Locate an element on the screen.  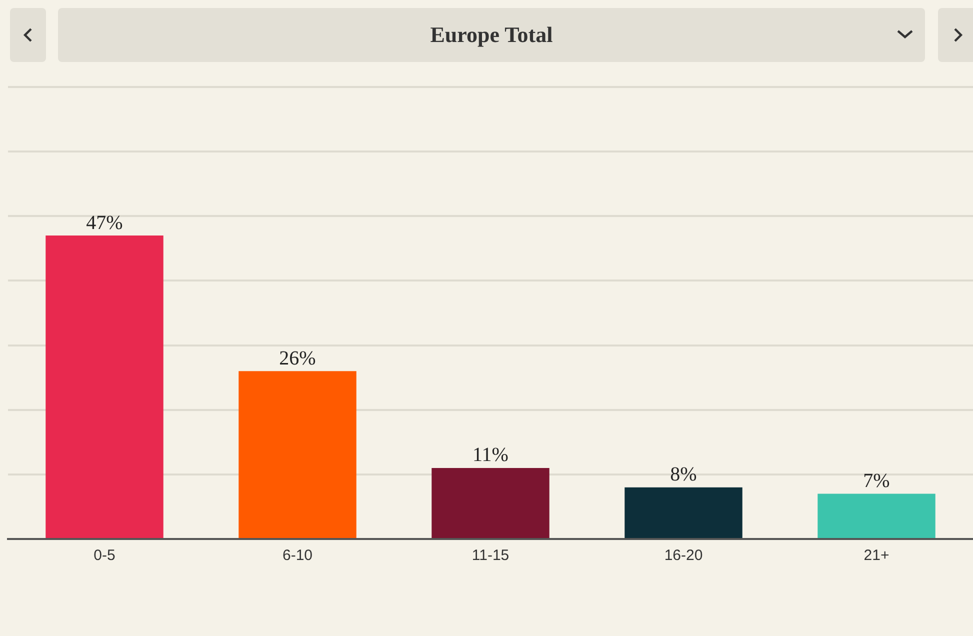
data-label: 11% is located at coordinates (490, 455).